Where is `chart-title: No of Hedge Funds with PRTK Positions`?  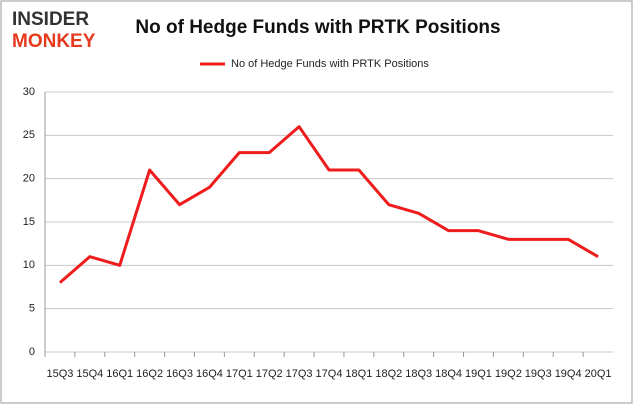 chart-title: No of Hedge Funds with PRTK Positions is located at coordinates (317, 27).